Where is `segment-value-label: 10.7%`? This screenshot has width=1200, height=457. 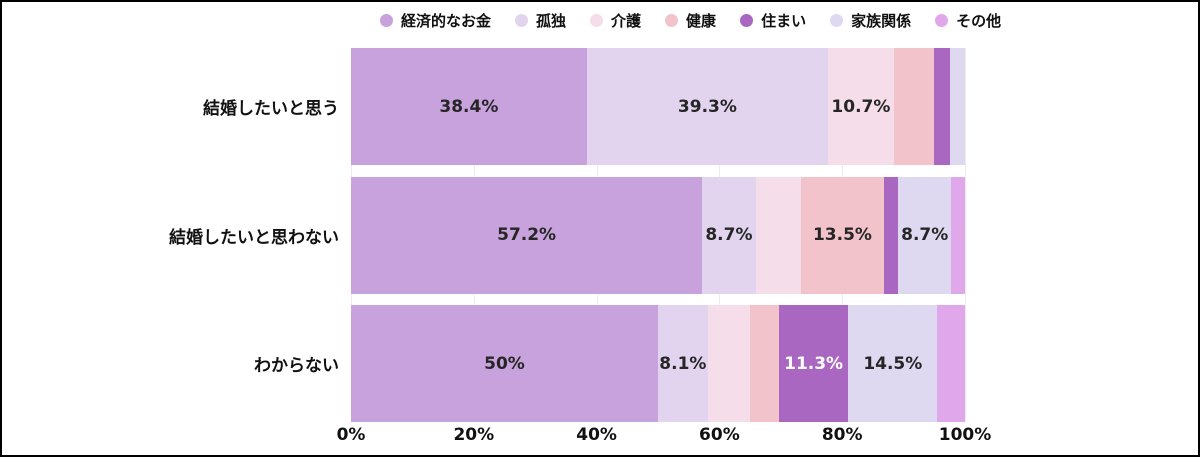 segment-value-label: 10.7% is located at coordinates (861, 106).